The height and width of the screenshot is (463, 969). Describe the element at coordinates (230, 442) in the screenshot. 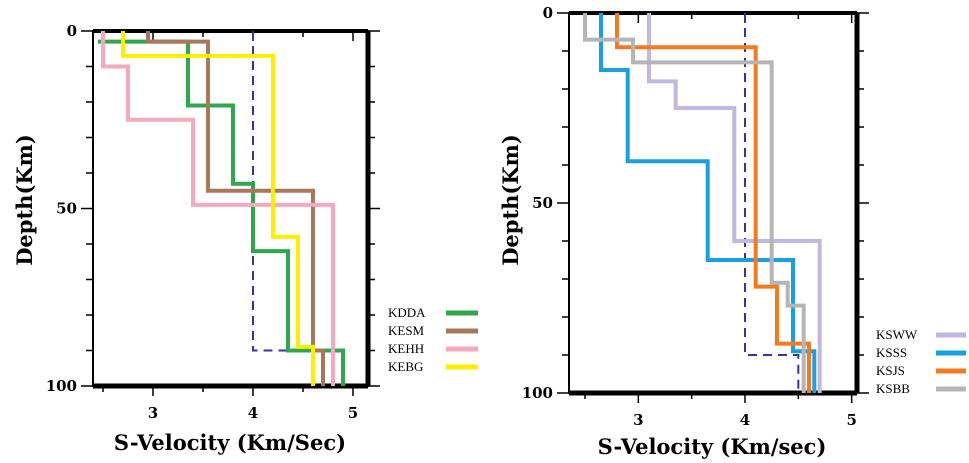

I see `x-axis-title: S-Velocity (Km/Sec)` at that location.